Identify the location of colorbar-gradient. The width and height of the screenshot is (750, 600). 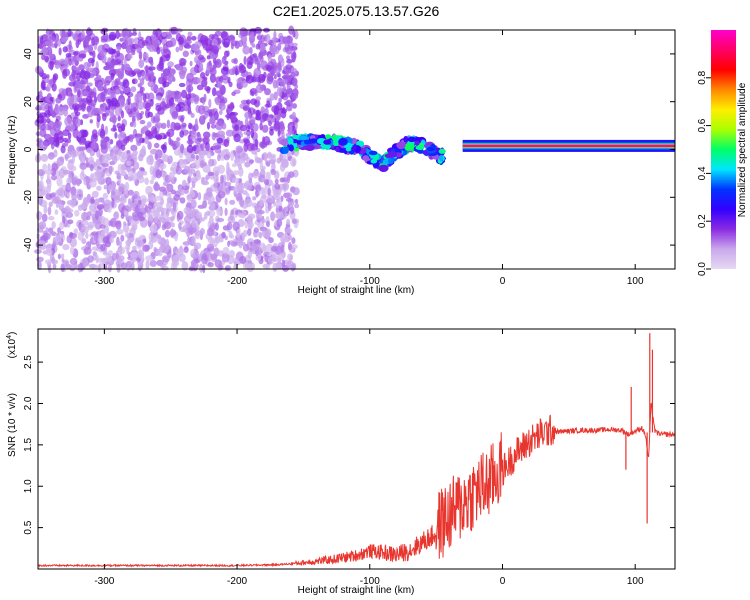
(723, 149).